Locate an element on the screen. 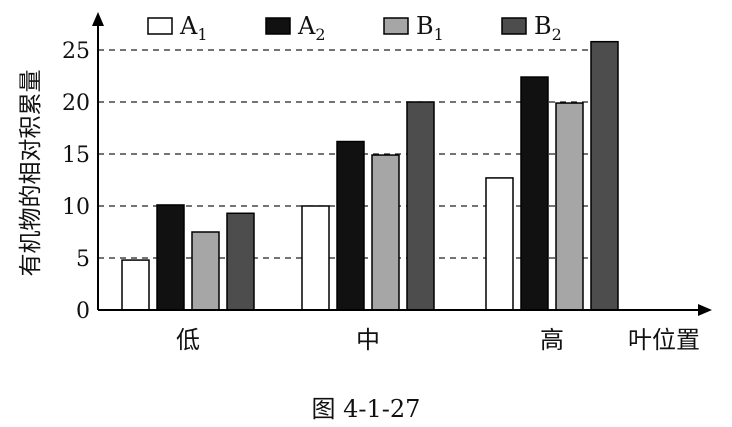 This screenshot has width=732, height=427. legend-label: B1 is located at coordinates (430, 28).